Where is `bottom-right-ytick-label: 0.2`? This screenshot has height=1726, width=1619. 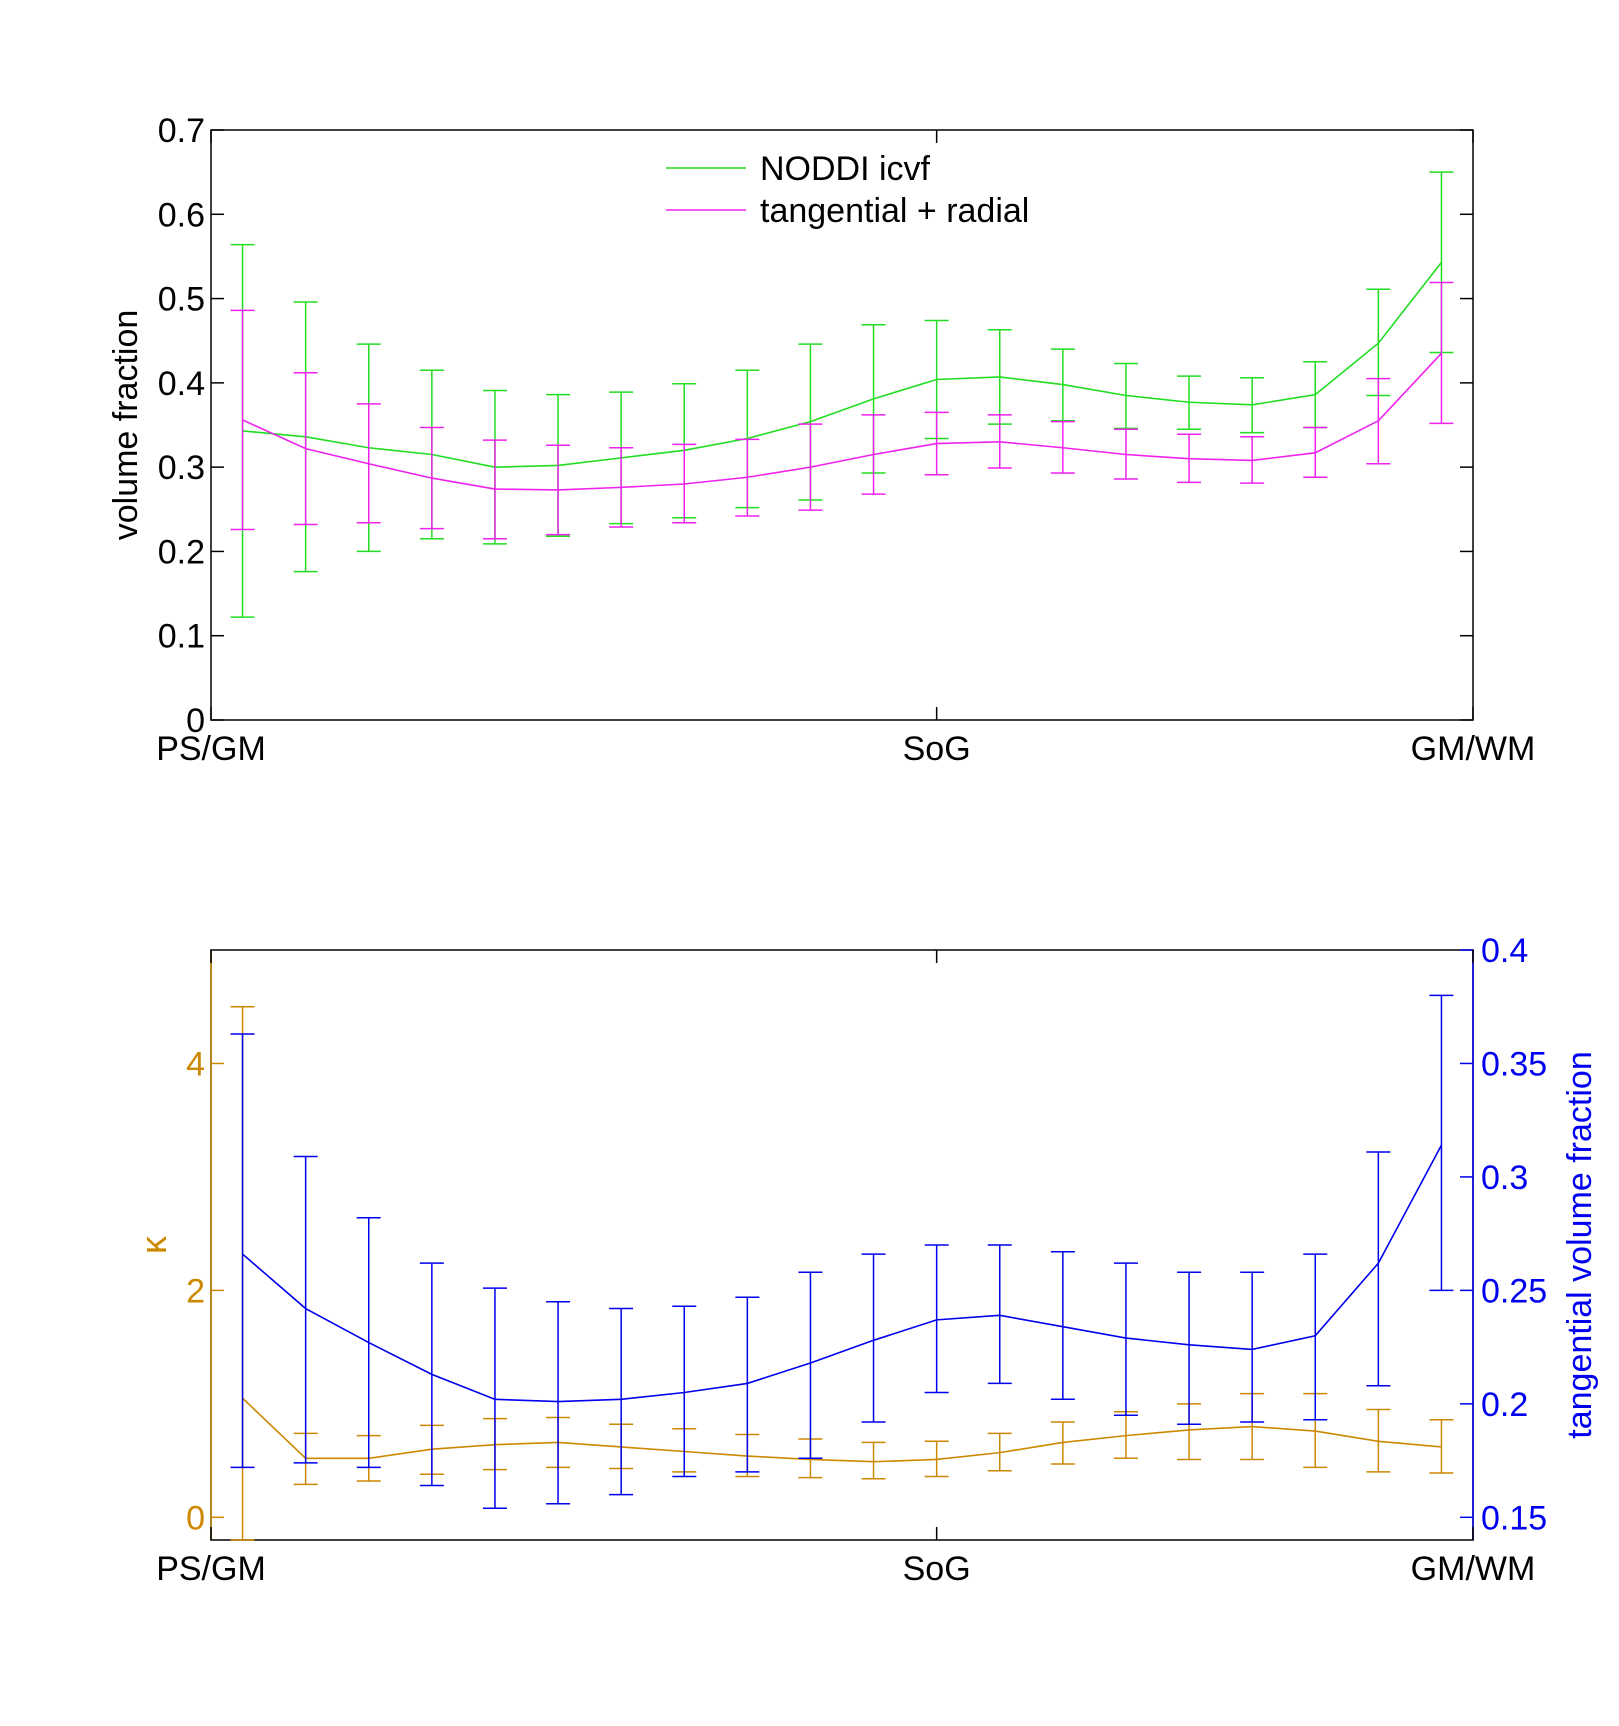 bottom-right-ytick-label: 0.2 is located at coordinates (1504, 1405).